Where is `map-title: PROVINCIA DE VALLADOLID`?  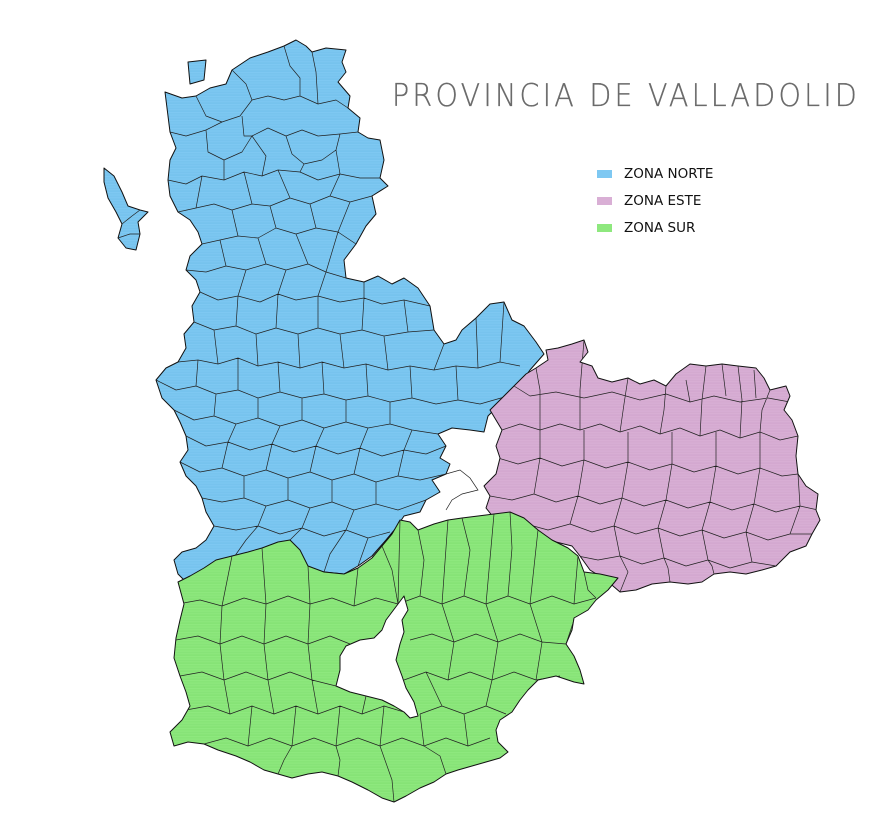
map-title: PROVINCIA DE VALLADOLID is located at coordinates (626, 96).